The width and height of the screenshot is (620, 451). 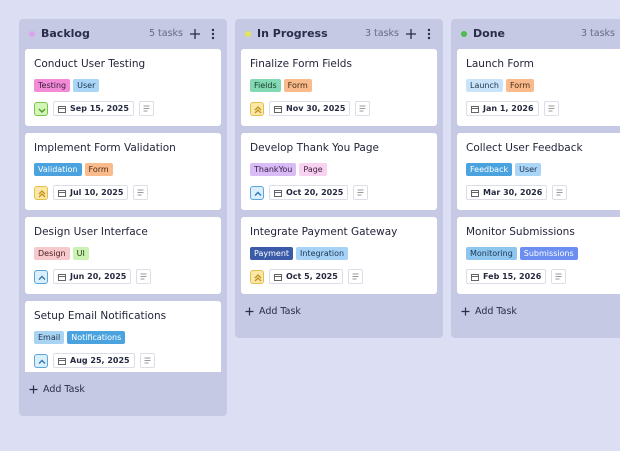 I want to click on card-footer: Jul 10, 2025, so click(x=91, y=192).